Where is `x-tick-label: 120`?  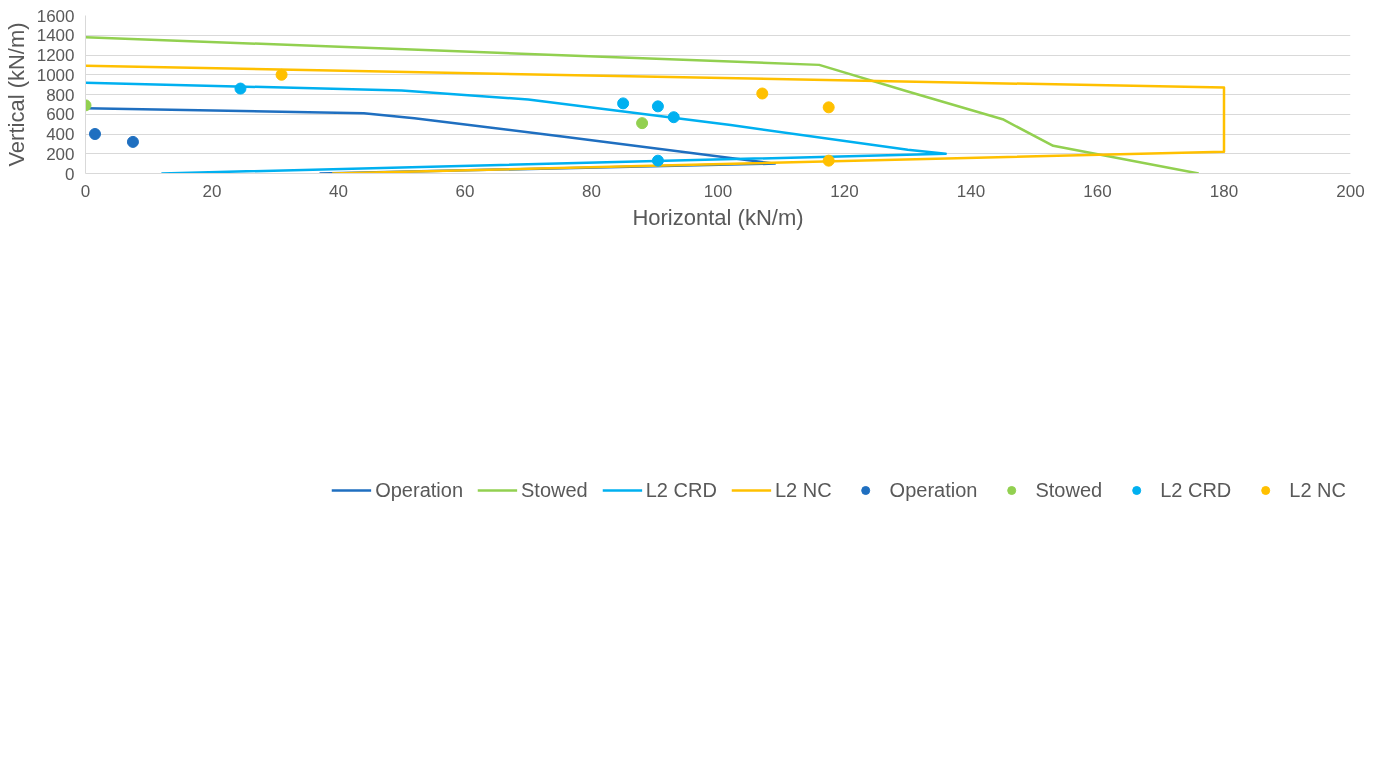 x-tick-label: 120 is located at coordinates (844, 191).